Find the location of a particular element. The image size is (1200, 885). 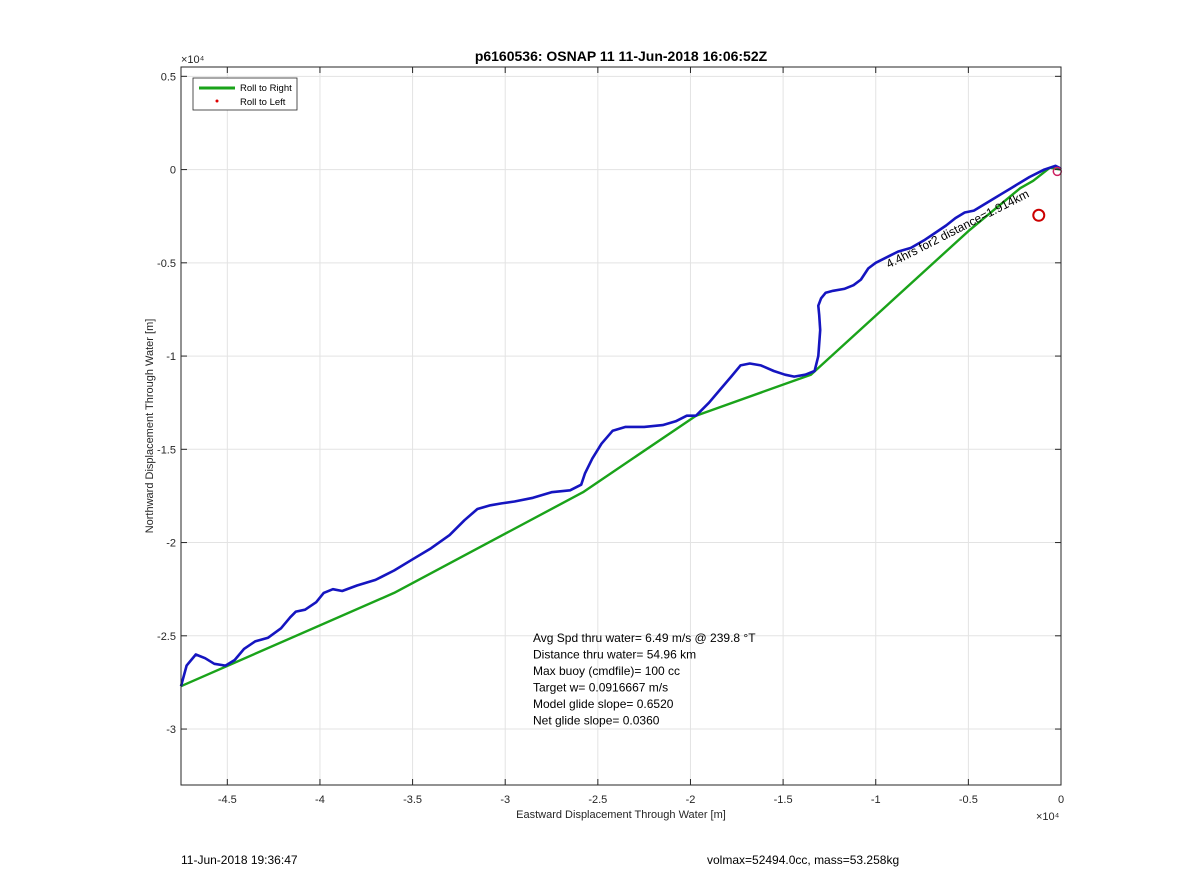

y-exponent-label: ×10⁴ is located at coordinates (193, 60).